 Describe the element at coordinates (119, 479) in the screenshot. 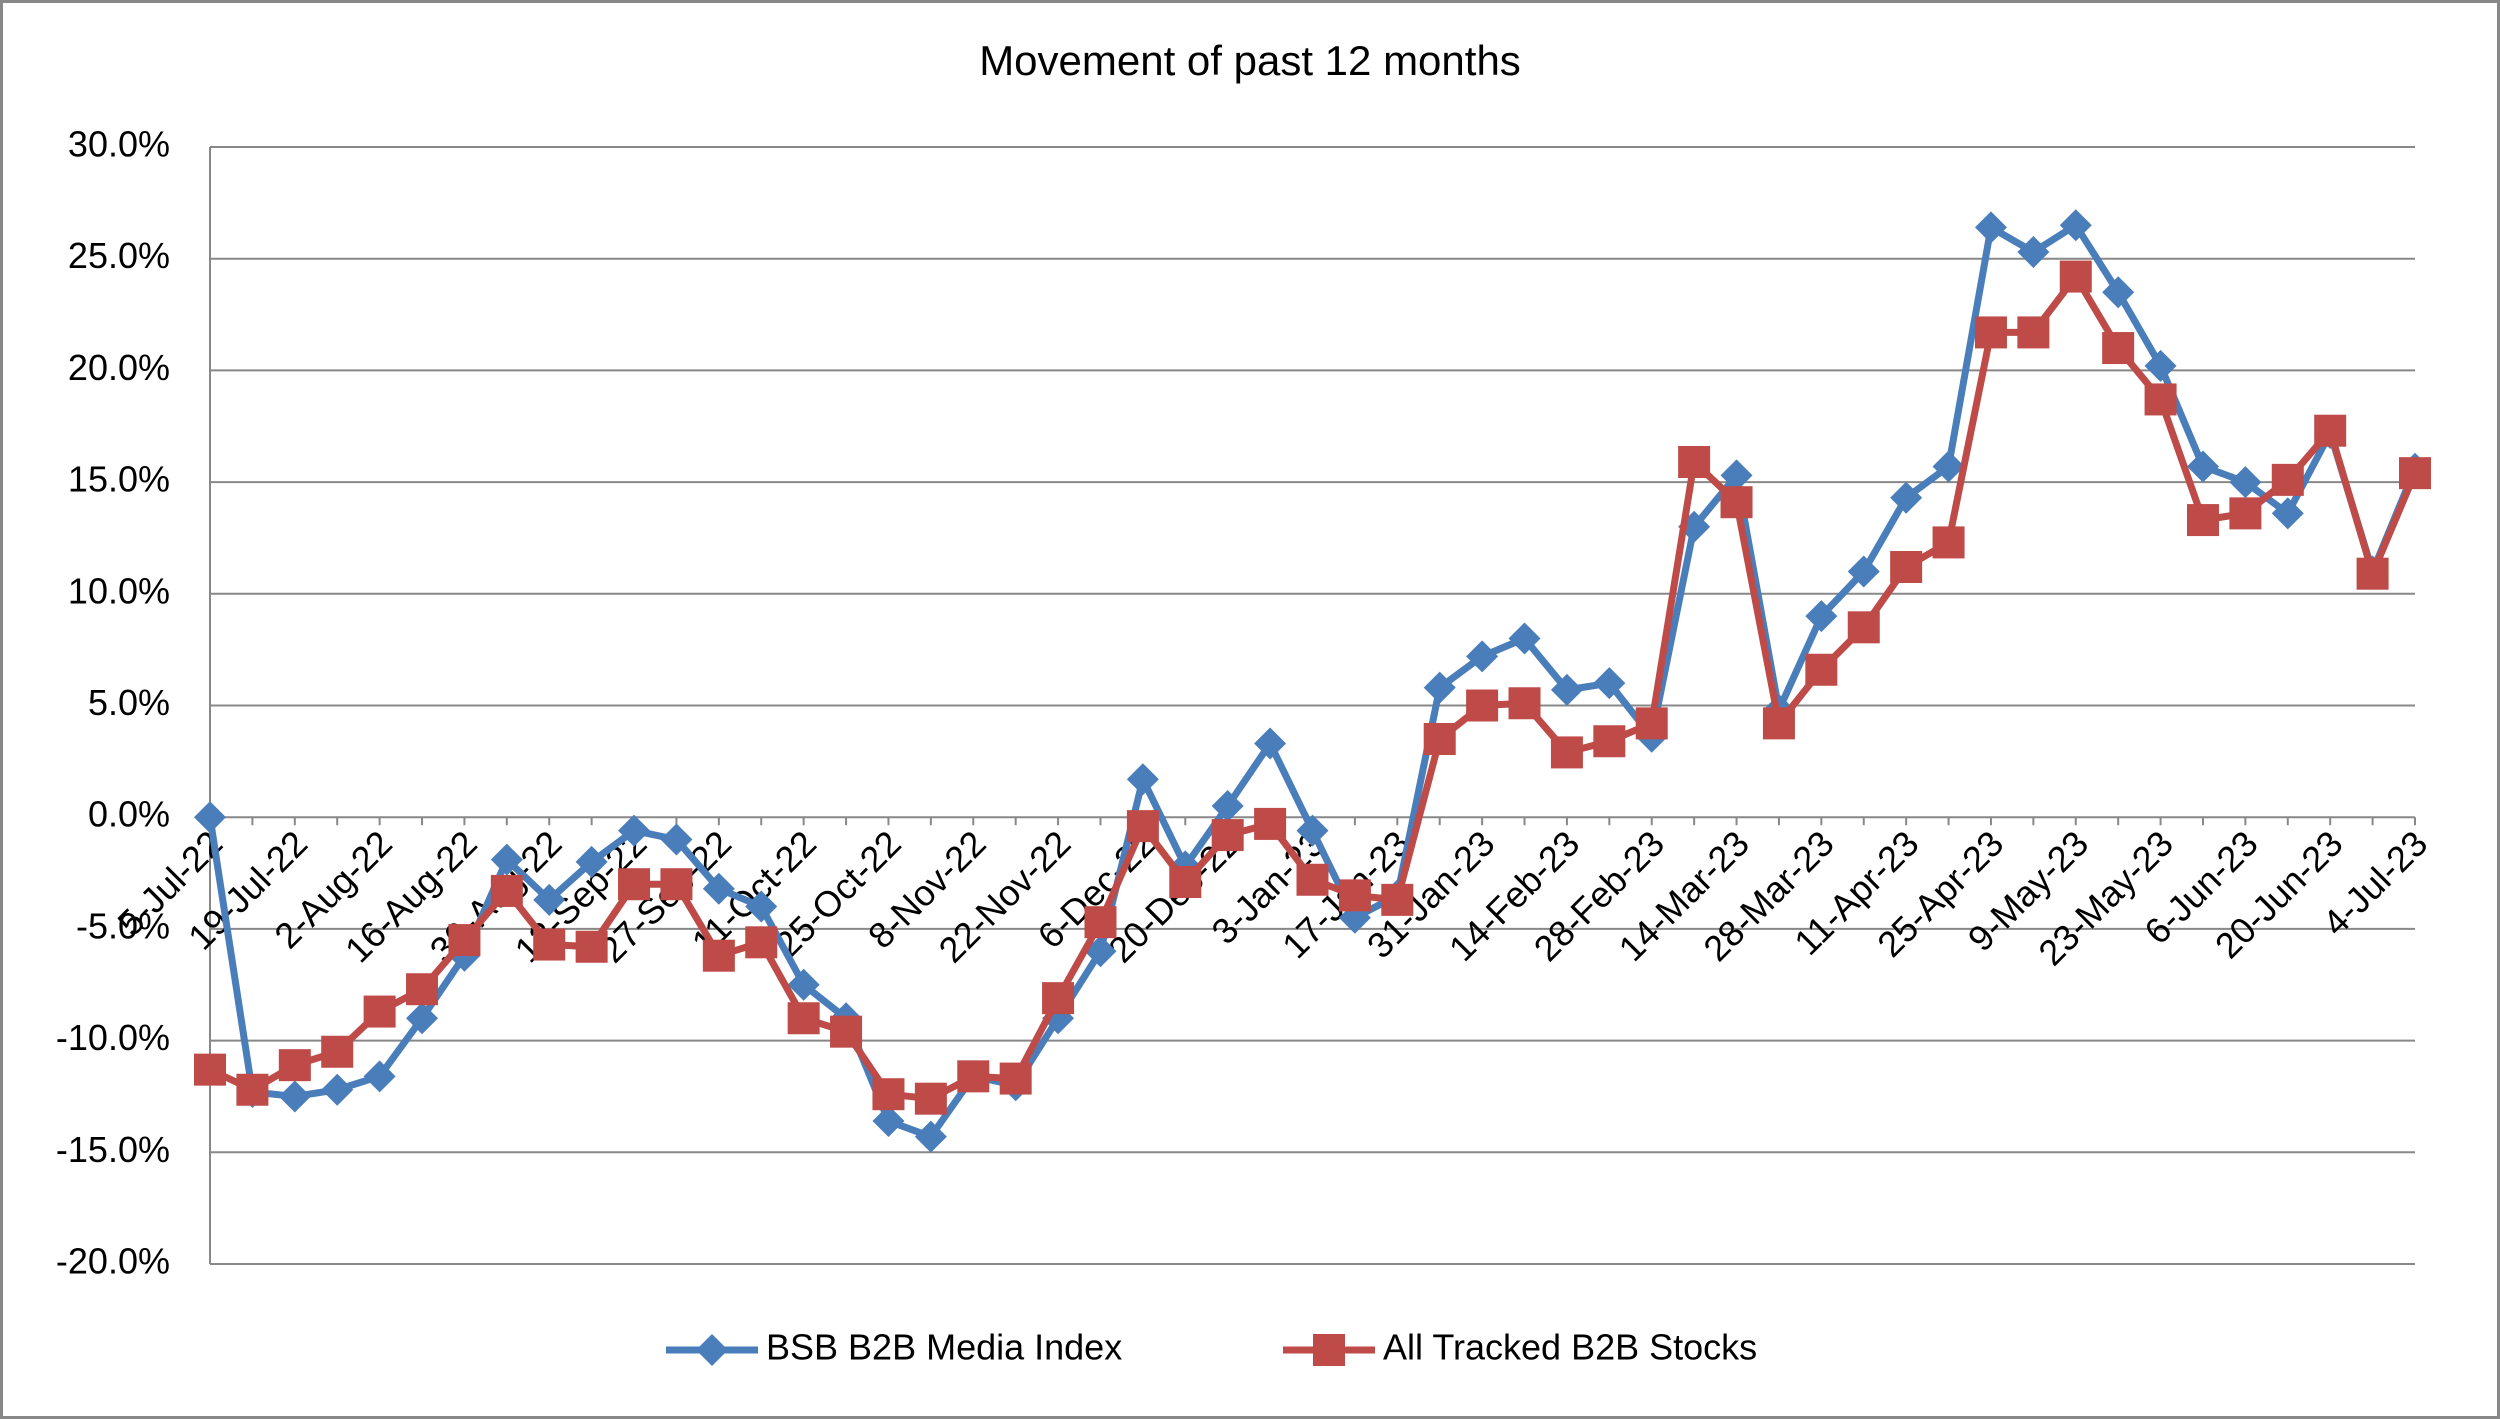

I see `y-tick-label: 15.0%` at that location.